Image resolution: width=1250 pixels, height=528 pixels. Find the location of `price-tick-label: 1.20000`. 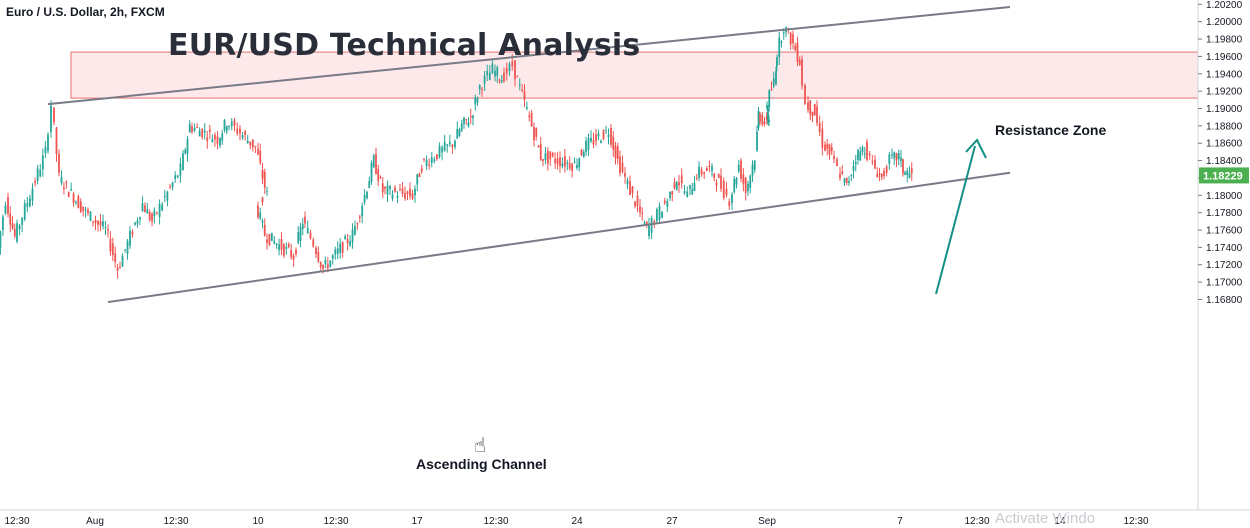

price-tick-label: 1.20000 is located at coordinates (1224, 22).